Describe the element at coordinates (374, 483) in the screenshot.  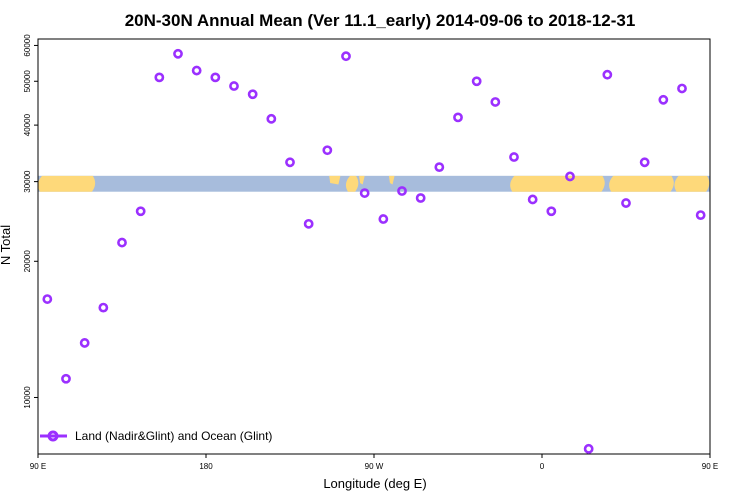
I see `x-axis-label: Longitude (deg E)` at that location.